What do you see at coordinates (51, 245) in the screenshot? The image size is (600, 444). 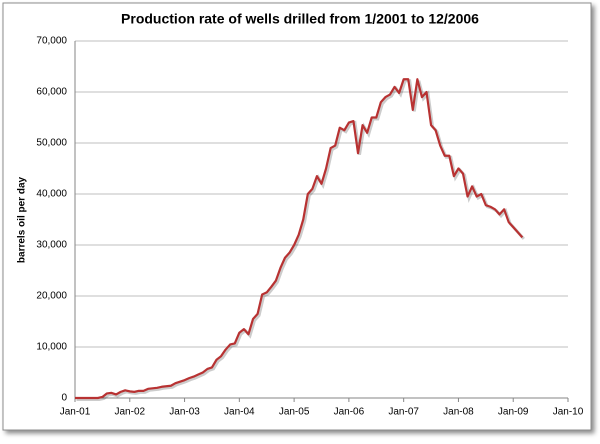 I see `y-tick-label: 30,000` at bounding box center [51, 245].